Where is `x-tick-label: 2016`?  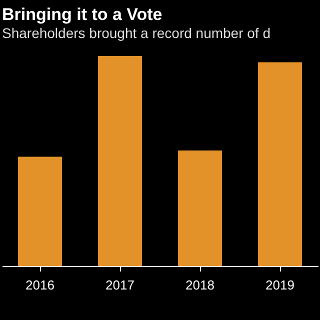 x-tick-label: 2016 is located at coordinates (40, 285).